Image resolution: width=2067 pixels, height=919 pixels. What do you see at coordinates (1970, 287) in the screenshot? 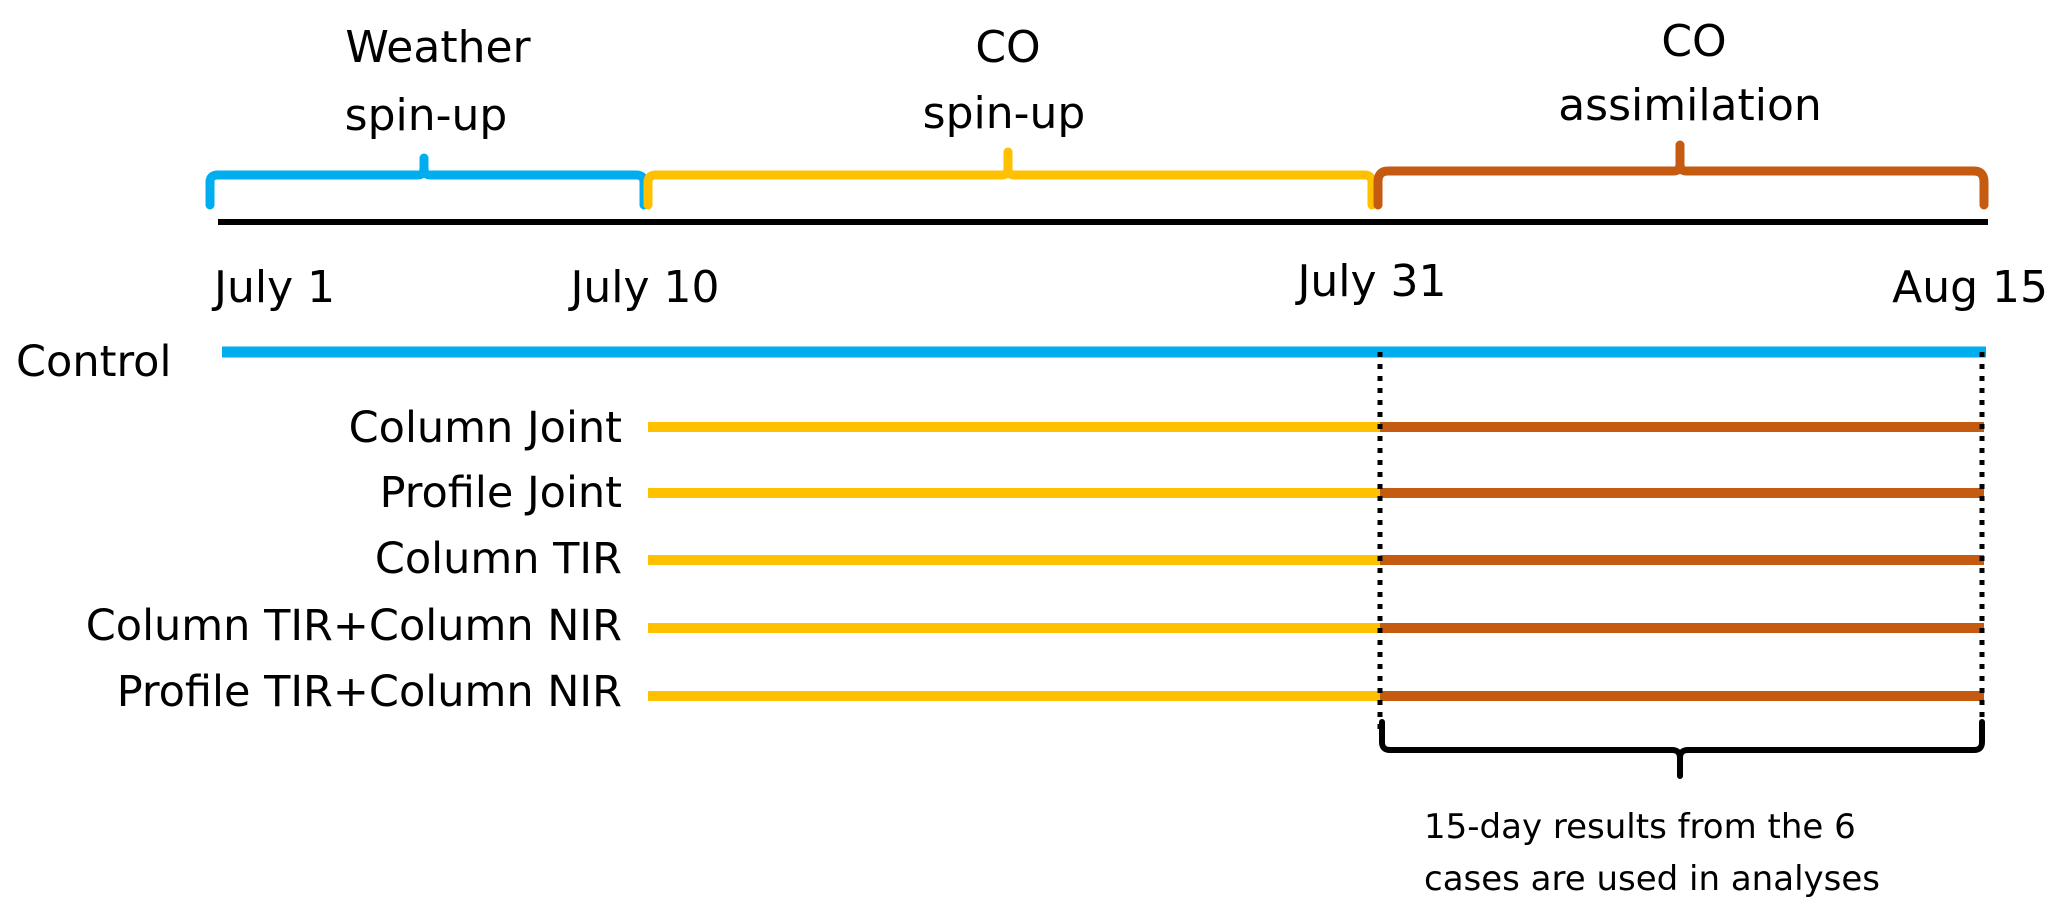
I see `date-label-aug15: Aug 15` at bounding box center [1970, 287].